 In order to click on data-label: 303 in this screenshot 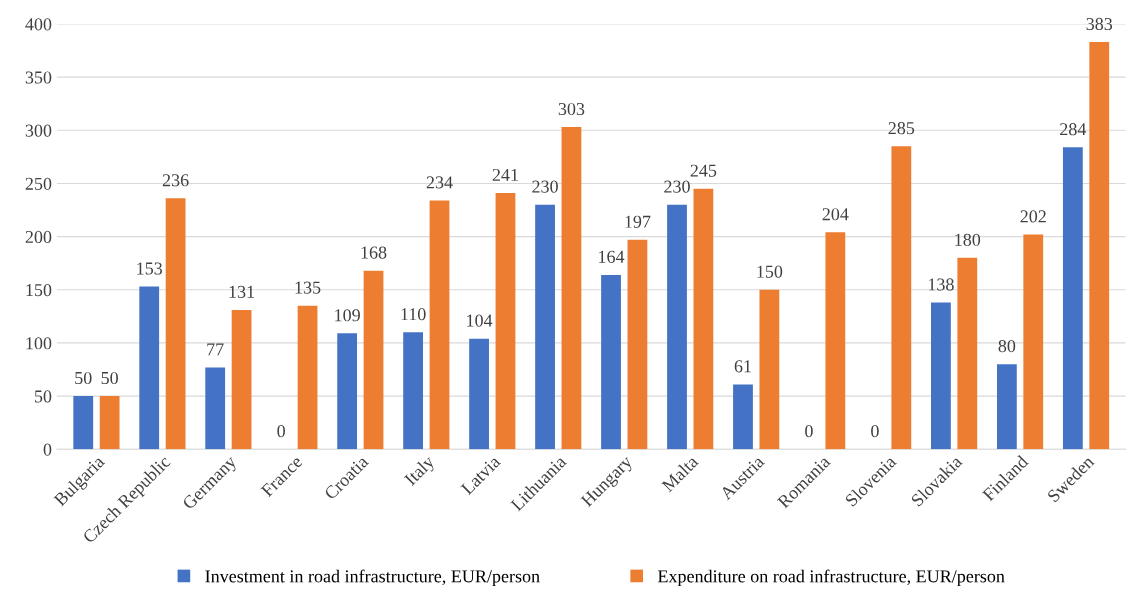, I will do `click(571, 109)`.